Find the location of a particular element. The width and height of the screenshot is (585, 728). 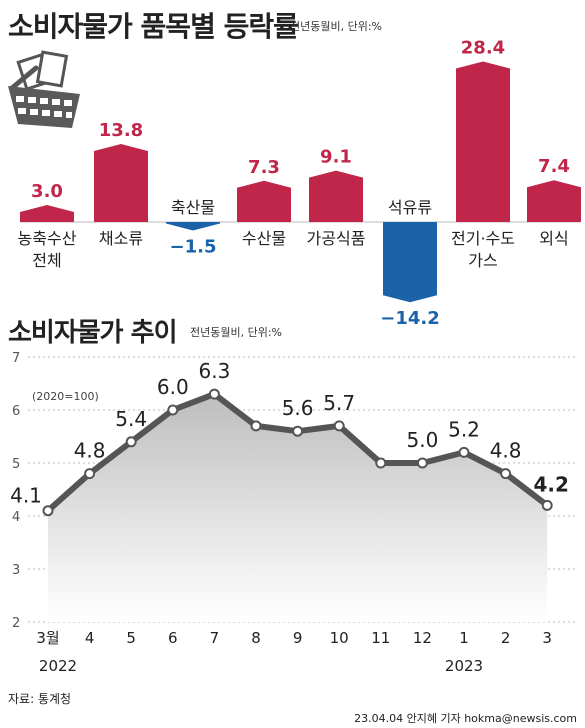

bar-chart-unit: 전년동월비, 단위:% is located at coordinates (336, 26).